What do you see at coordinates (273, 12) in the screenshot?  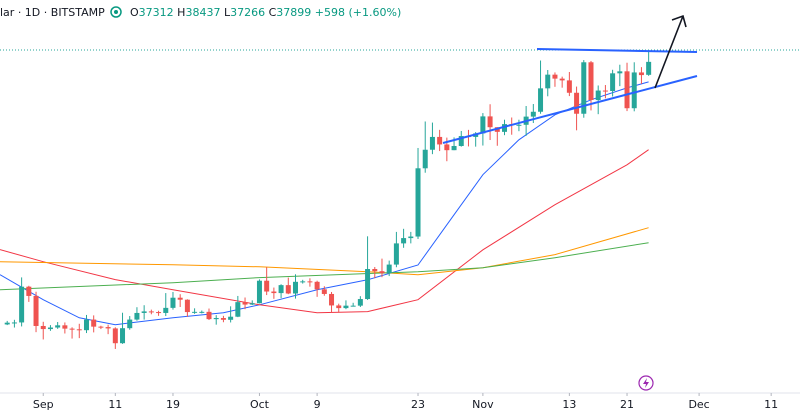 I see `ohlc-label: C` at bounding box center [273, 12].